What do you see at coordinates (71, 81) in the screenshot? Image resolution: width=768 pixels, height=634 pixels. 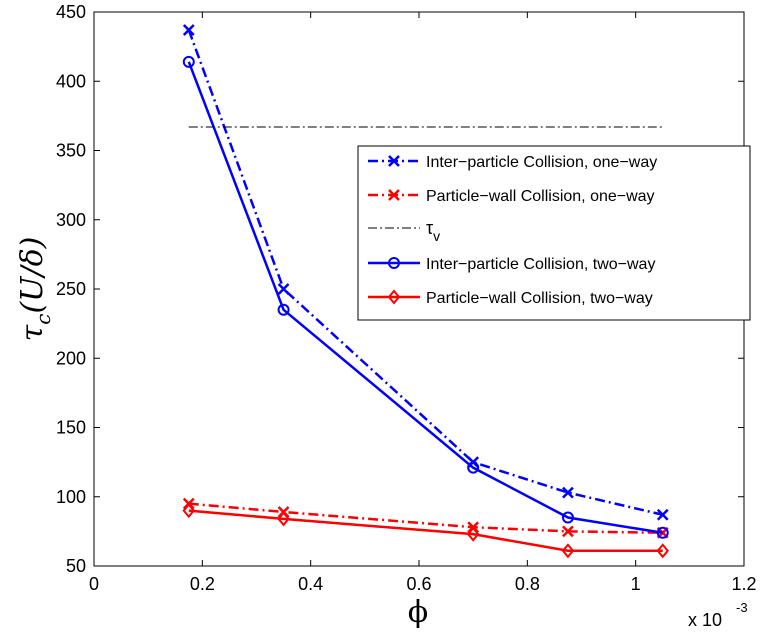 I see `y-tick-label-7: 400` at bounding box center [71, 81].